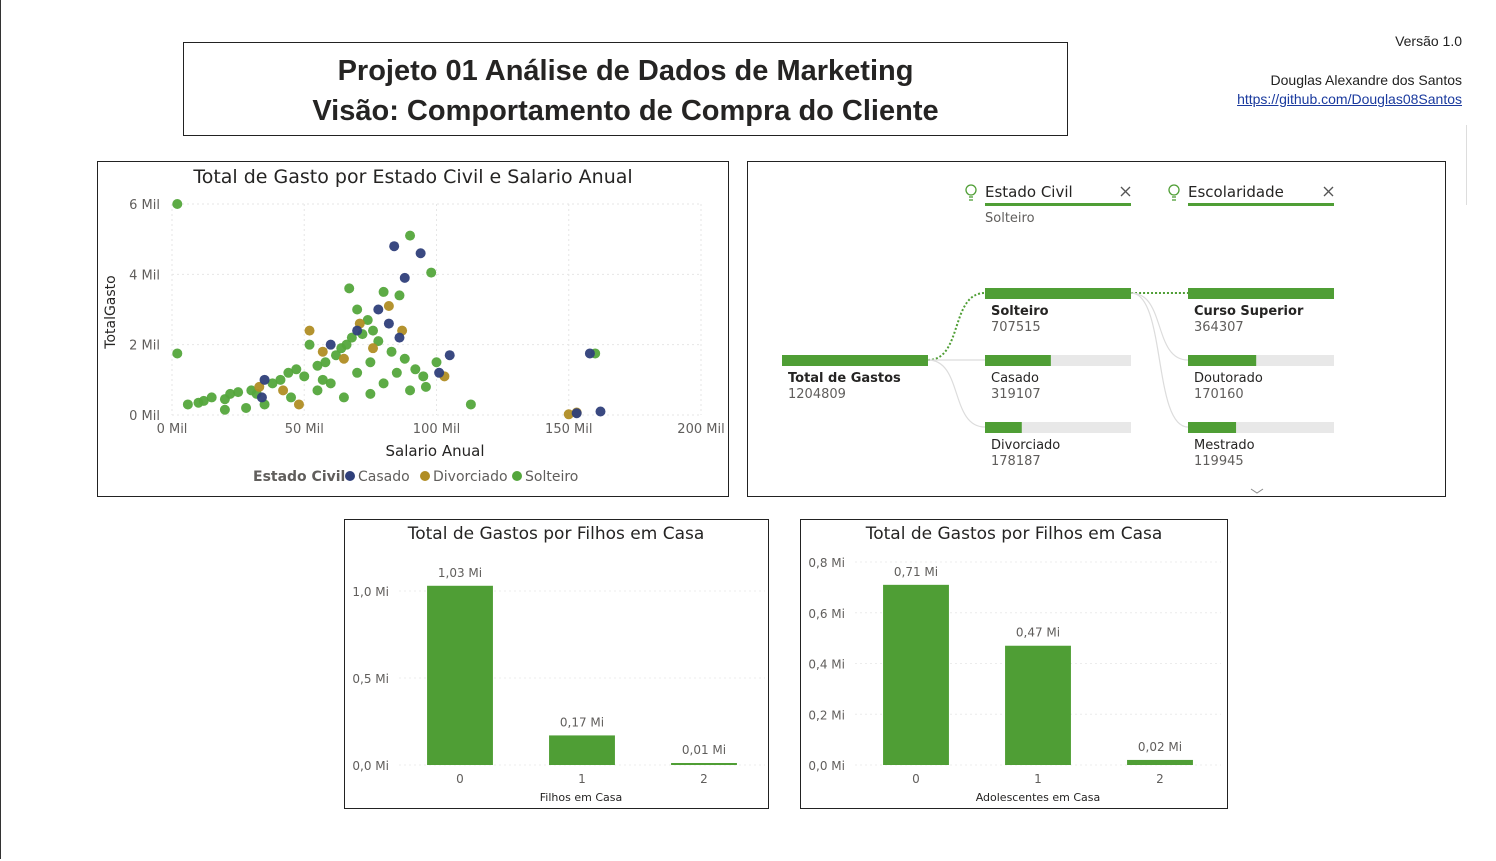 The image size is (1496, 861). Describe the element at coordinates (1251, 194) in the screenshot. I see `level2-header: Escolaridade` at that location.